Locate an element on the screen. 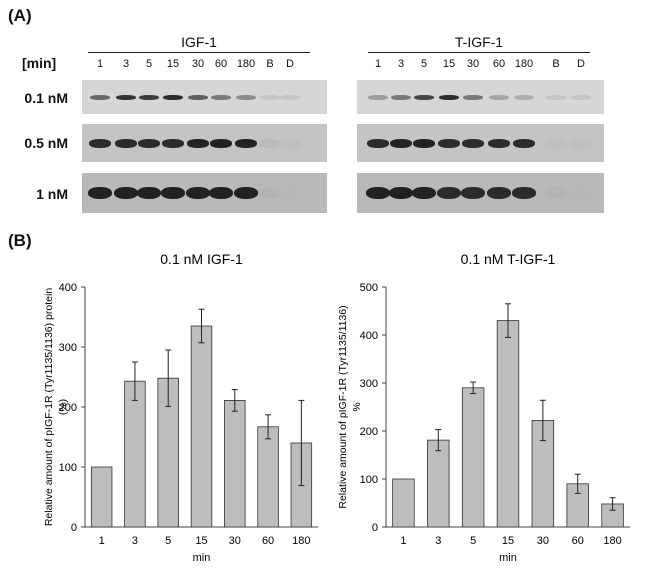 The width and height of the screenshot is (662, 578). lane-label: 60 is located at coordinates (221, 64).